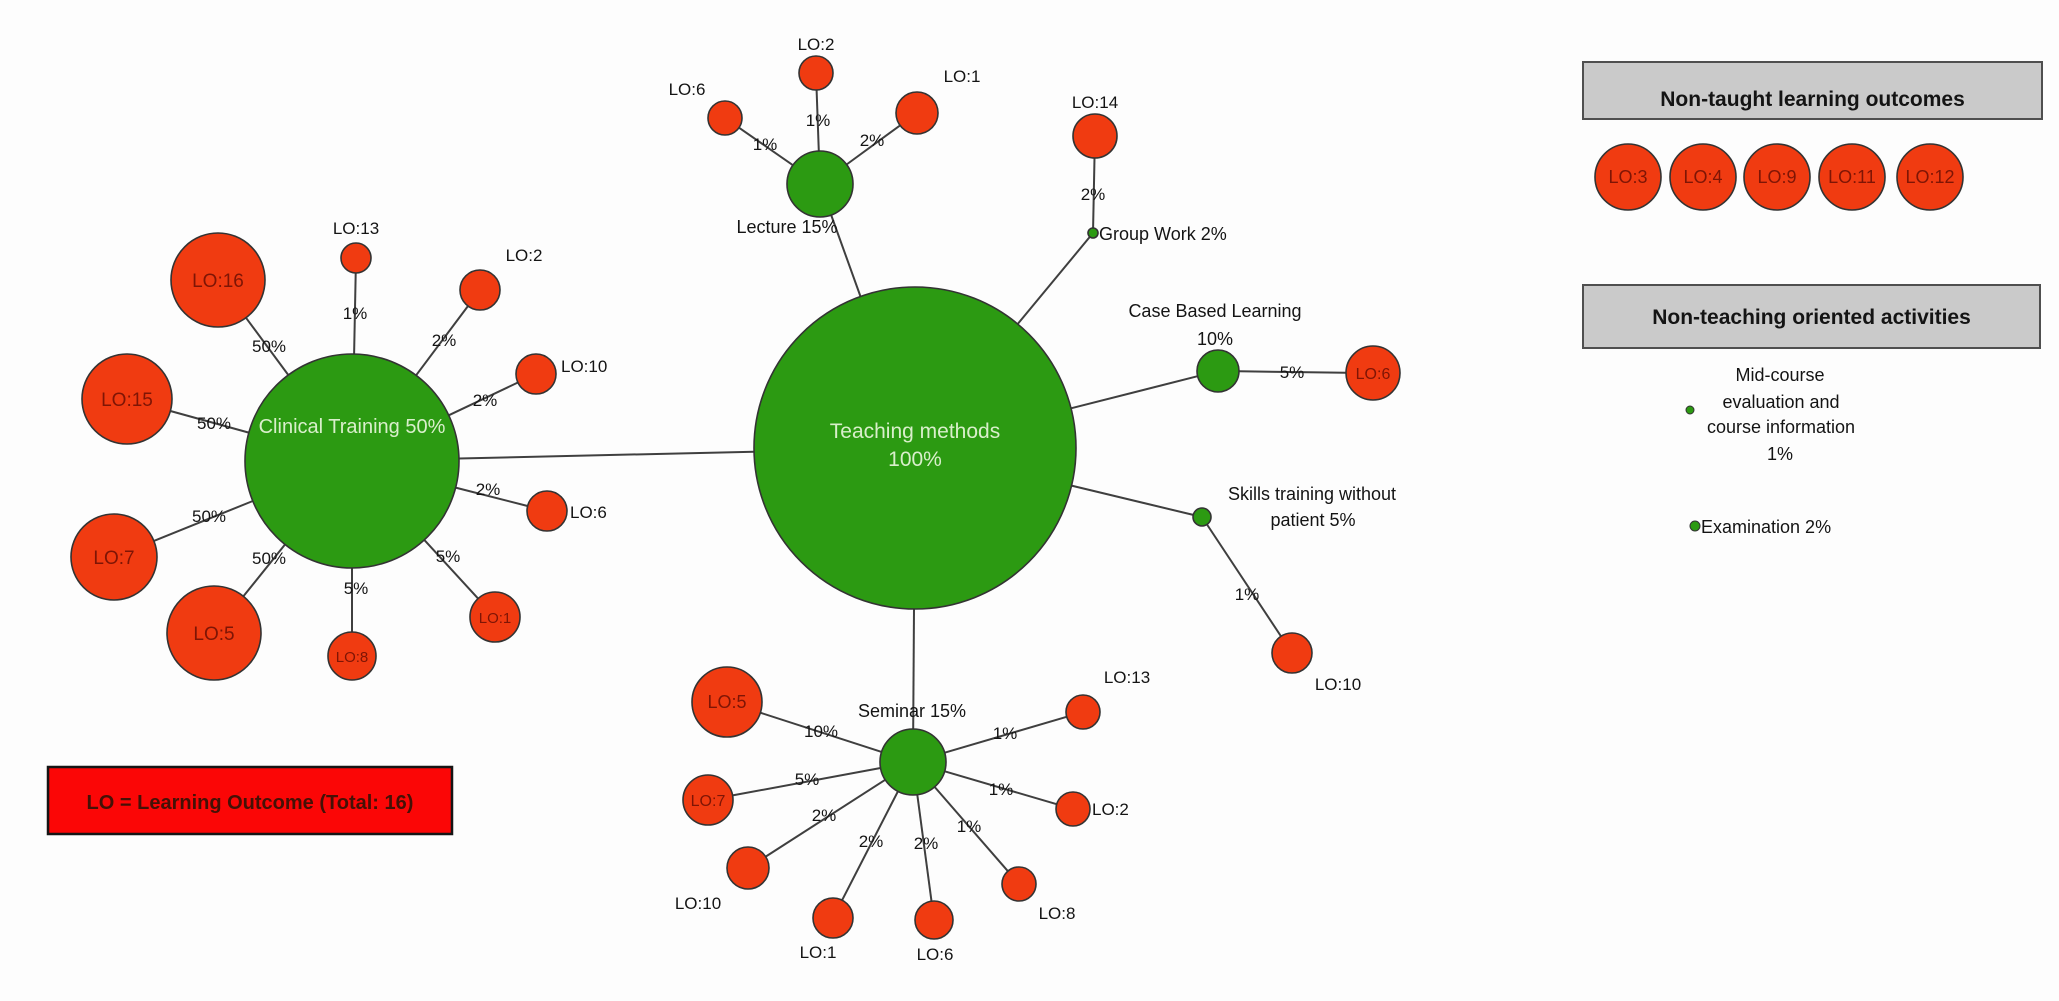 The width and height of the screenshot is (2059, 1001). Describe the element at coordinates (1019, 884) in the screenshot. I see `node-s-lo8` at that location.